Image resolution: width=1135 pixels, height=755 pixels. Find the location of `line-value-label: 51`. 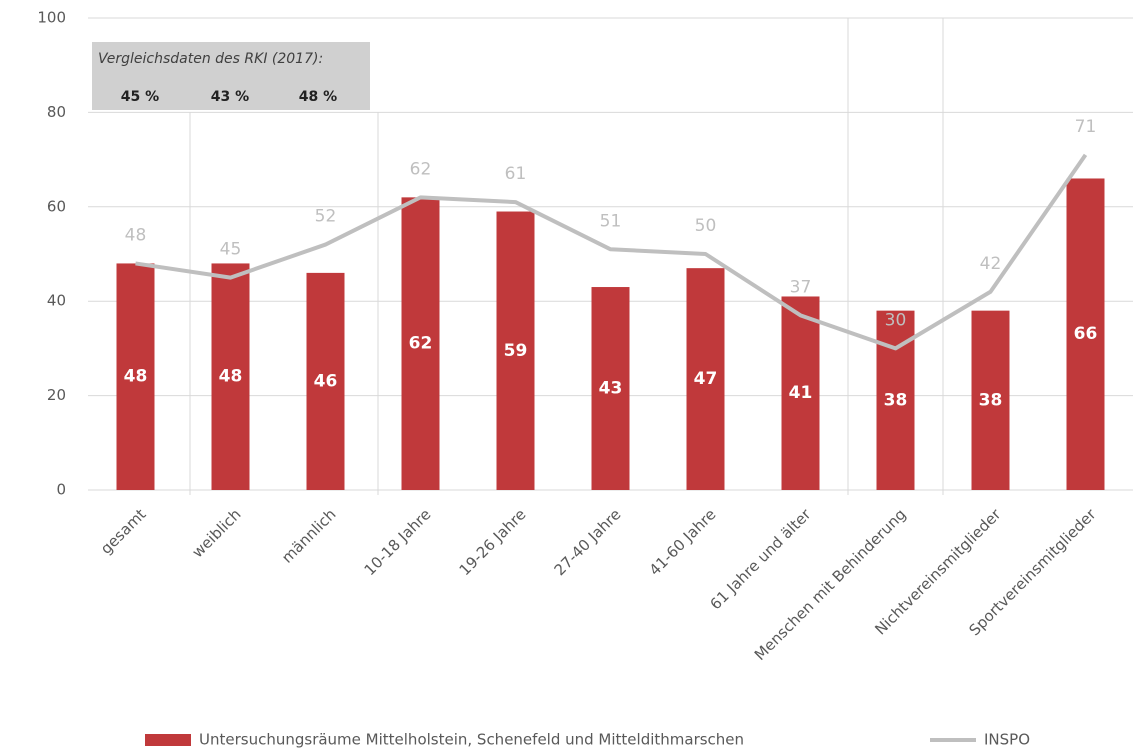

line-value-label: 51 is located at coordinates (611, 221).